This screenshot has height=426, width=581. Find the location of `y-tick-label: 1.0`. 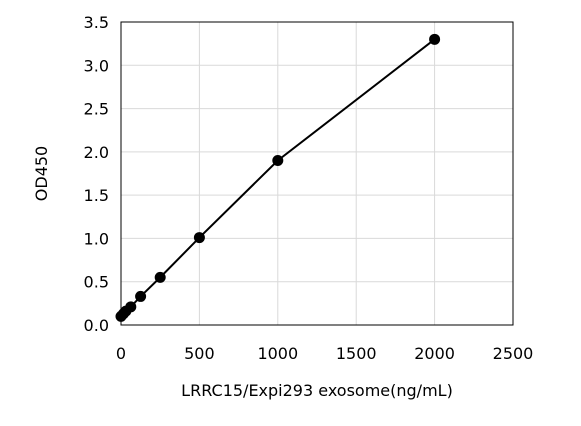

y-tick-label: 1.0 is located at coordinates (96, 238).